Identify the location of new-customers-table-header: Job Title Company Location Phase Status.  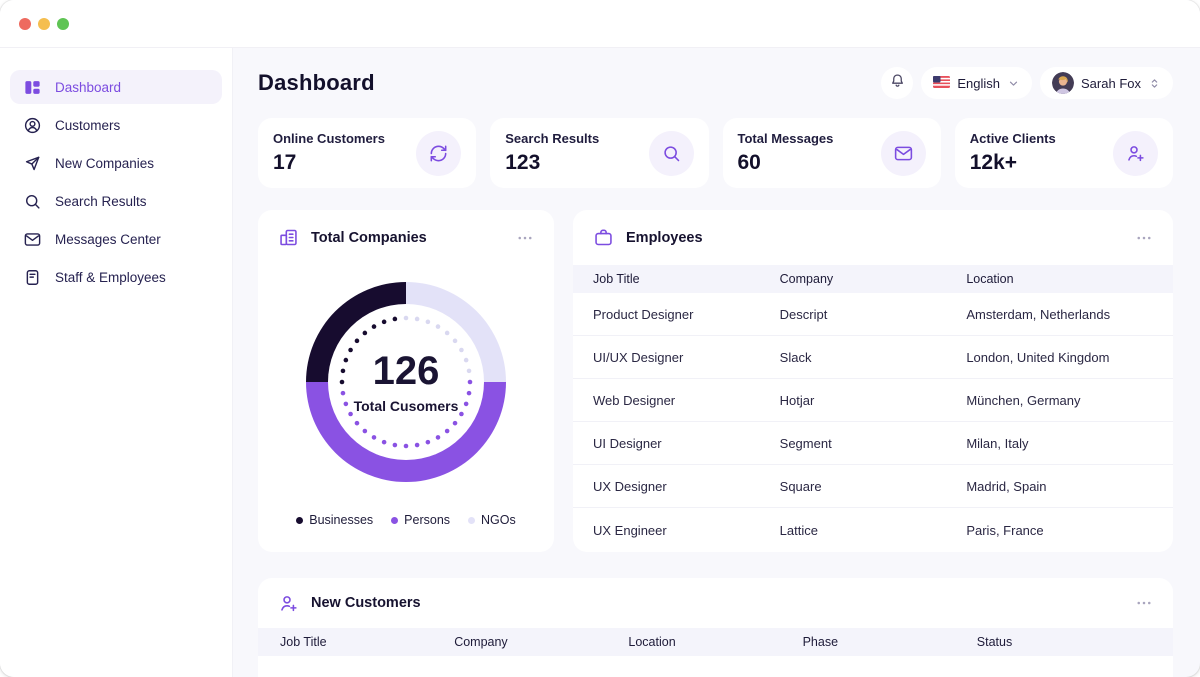
(715, 642).